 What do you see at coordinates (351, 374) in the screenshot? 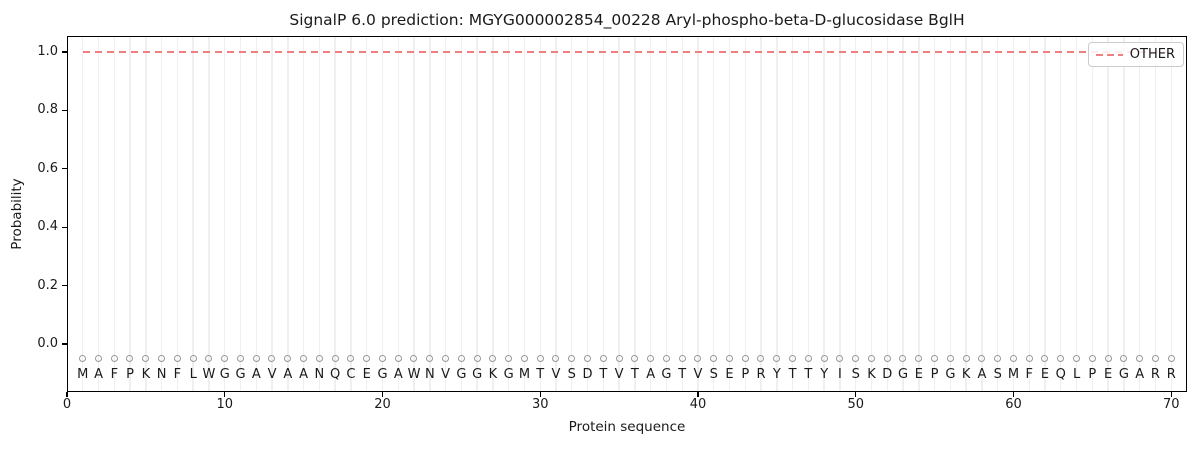
I see `residue-letter: C` at bounding box center [351, 374].